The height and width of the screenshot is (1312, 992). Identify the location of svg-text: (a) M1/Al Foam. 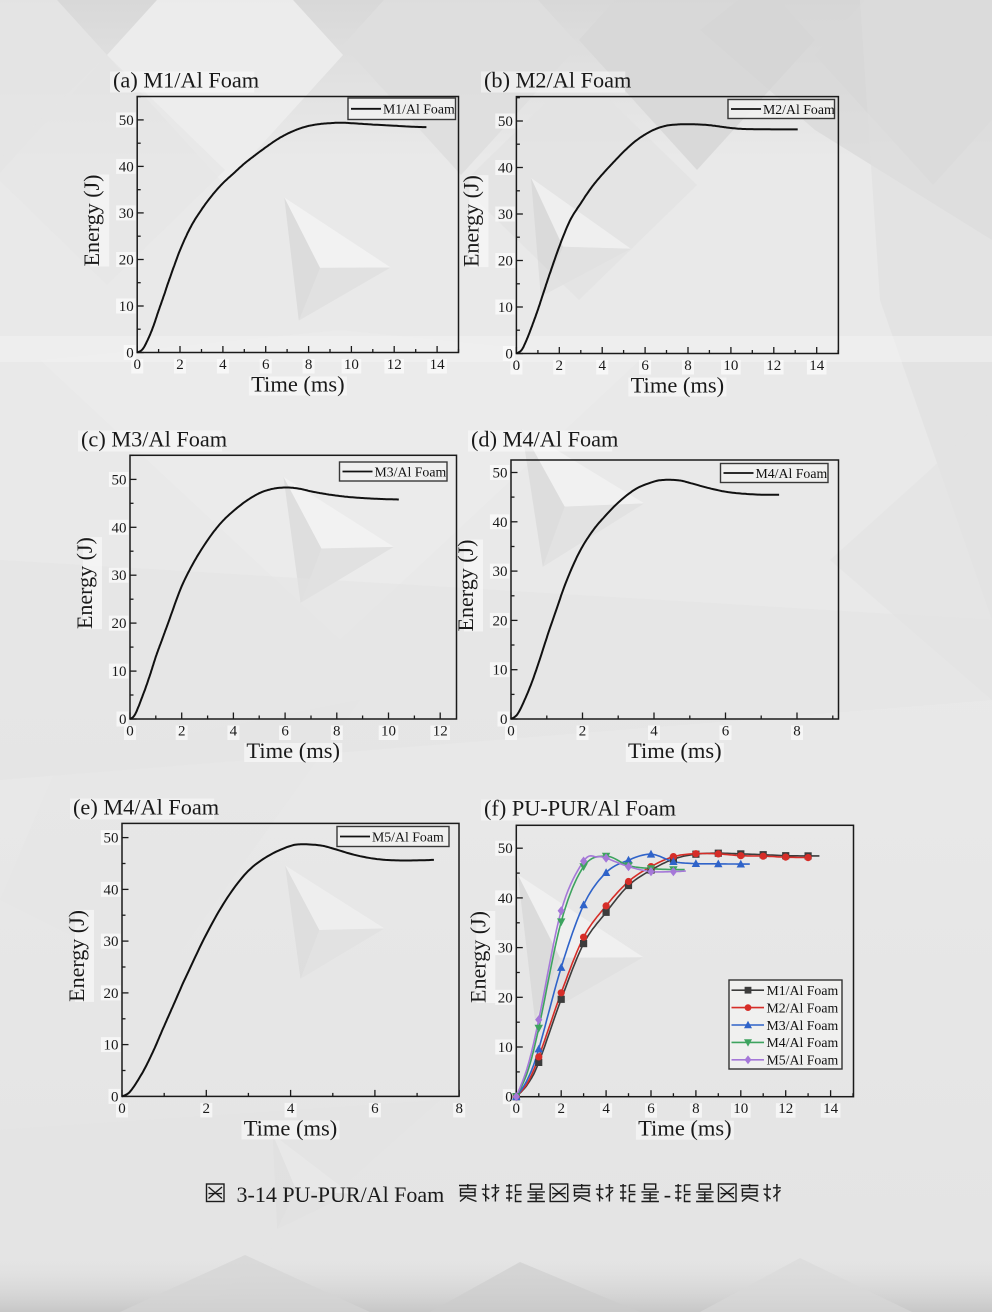
(186, 80).